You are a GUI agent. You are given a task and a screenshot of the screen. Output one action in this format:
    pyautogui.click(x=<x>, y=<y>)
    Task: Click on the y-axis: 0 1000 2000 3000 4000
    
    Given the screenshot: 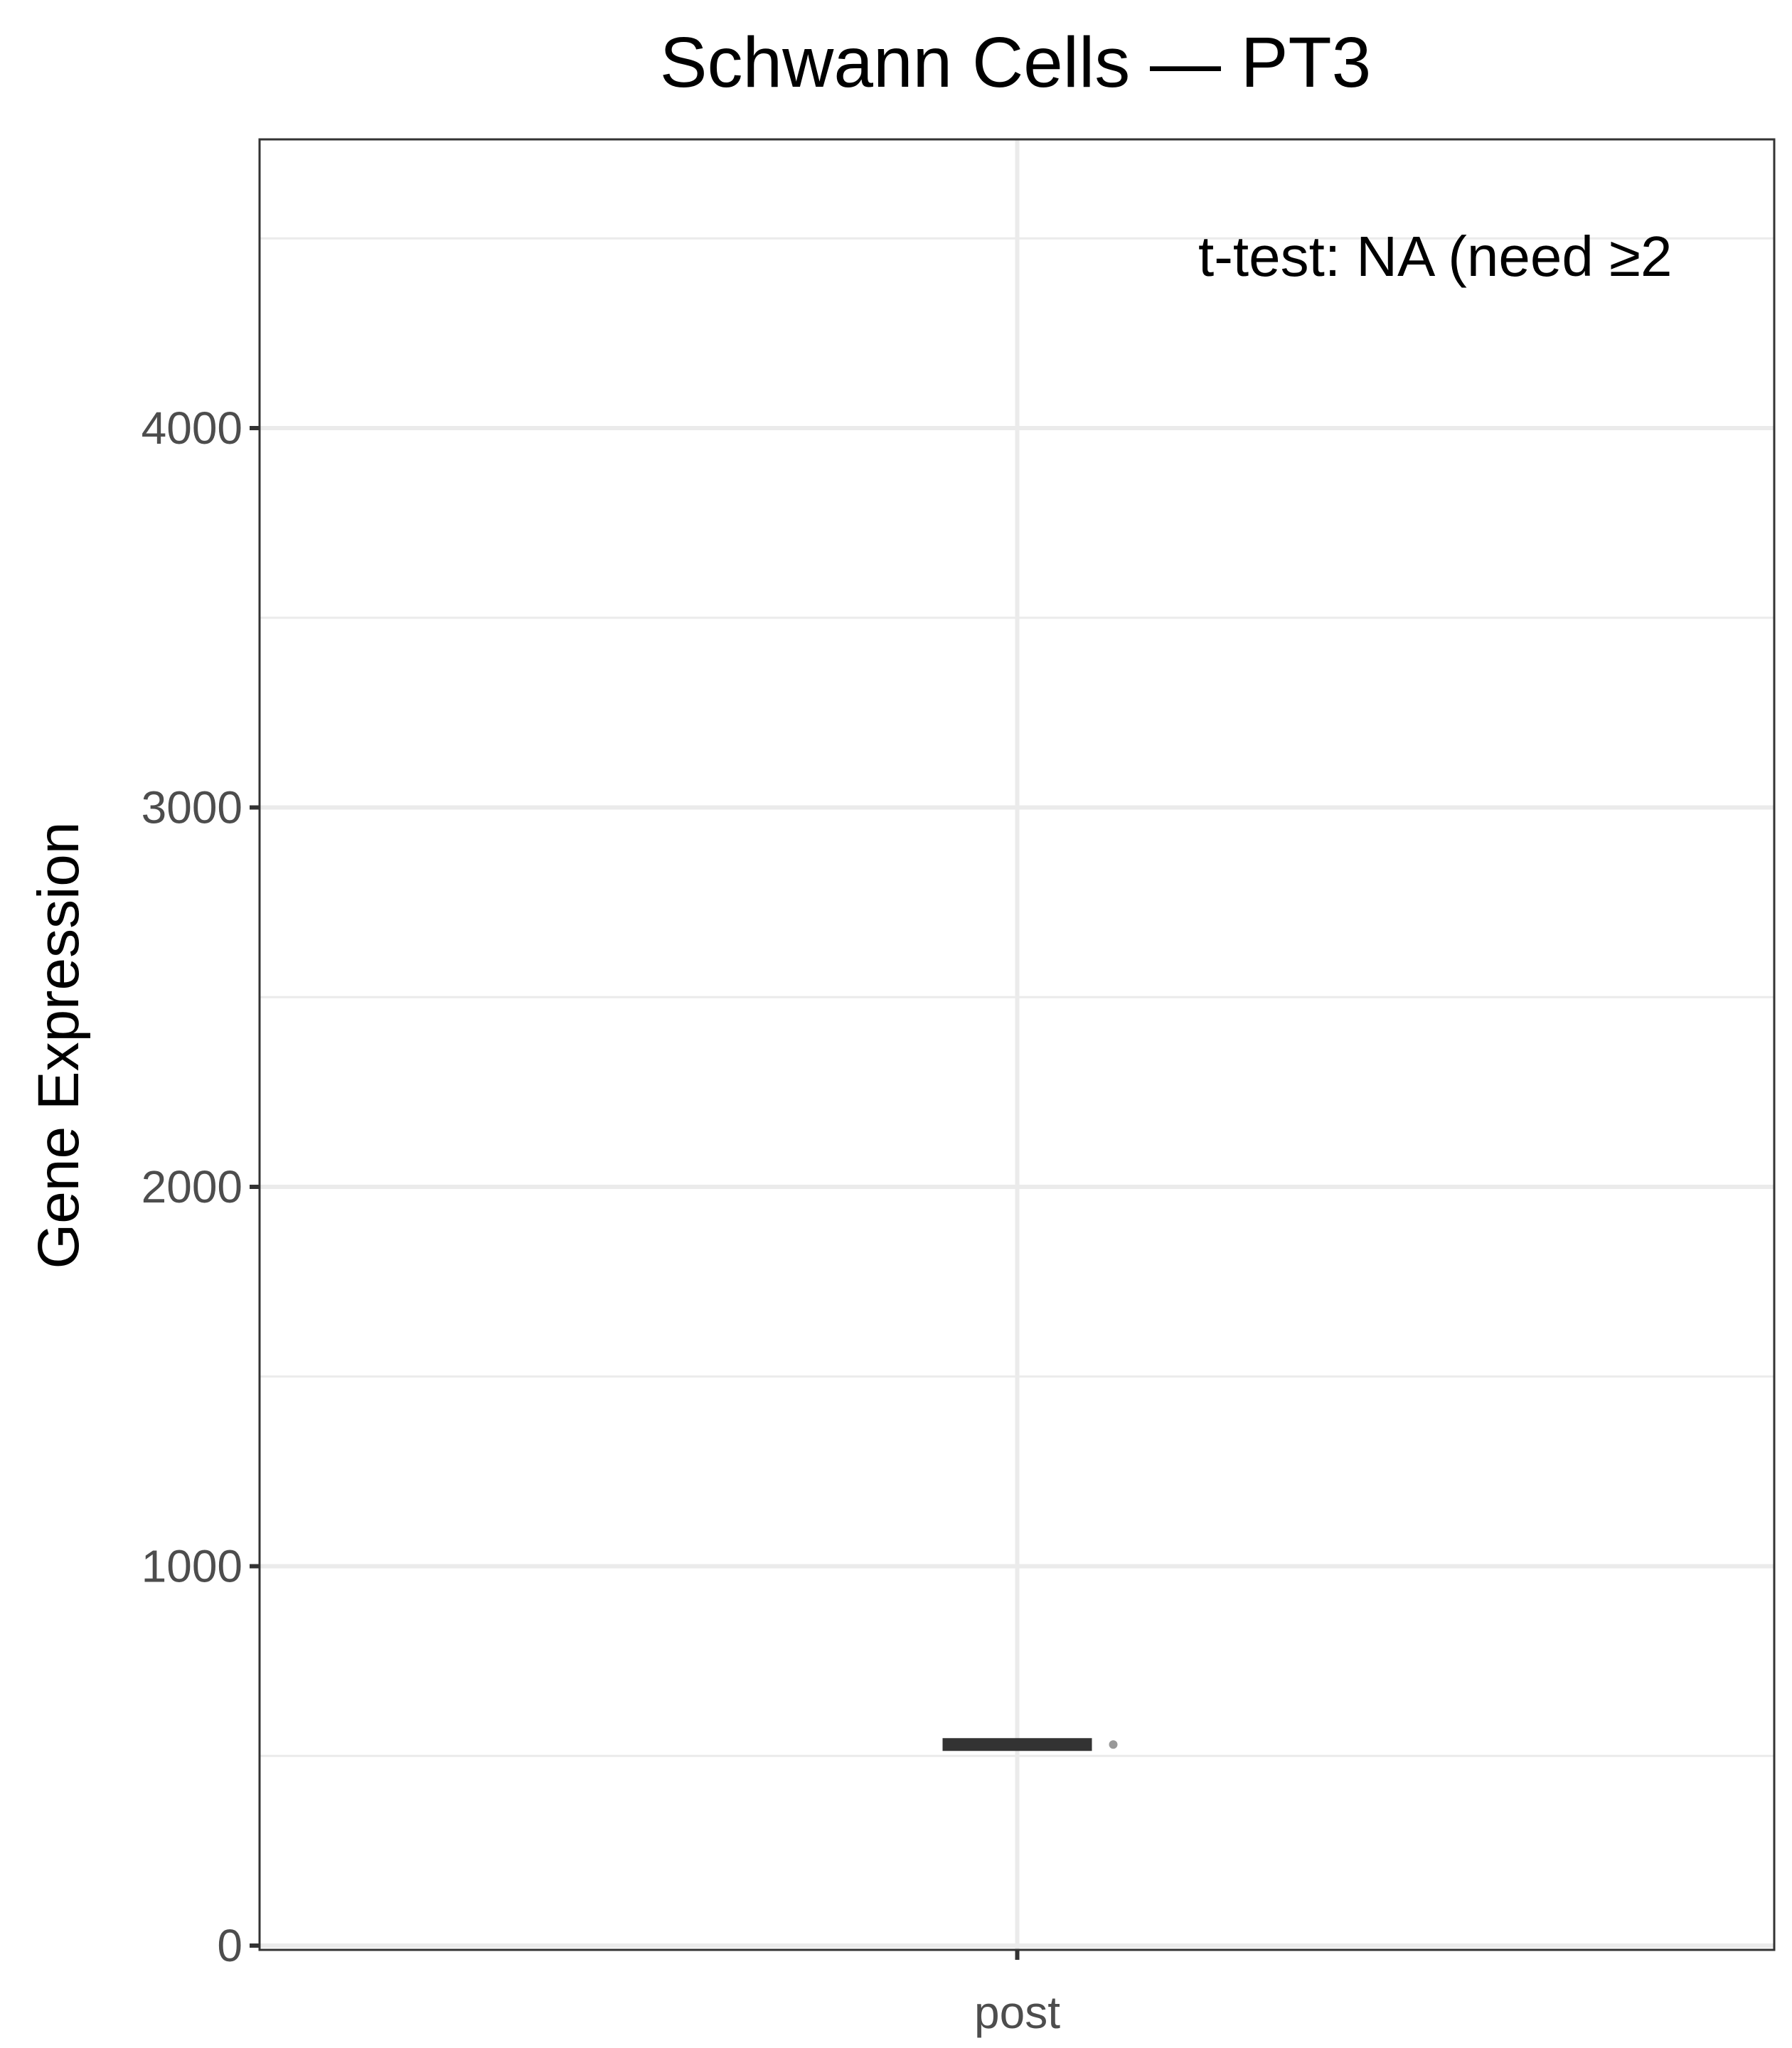 What is the action you would take?
    pyautogui.click(x=201, y=1186)
    